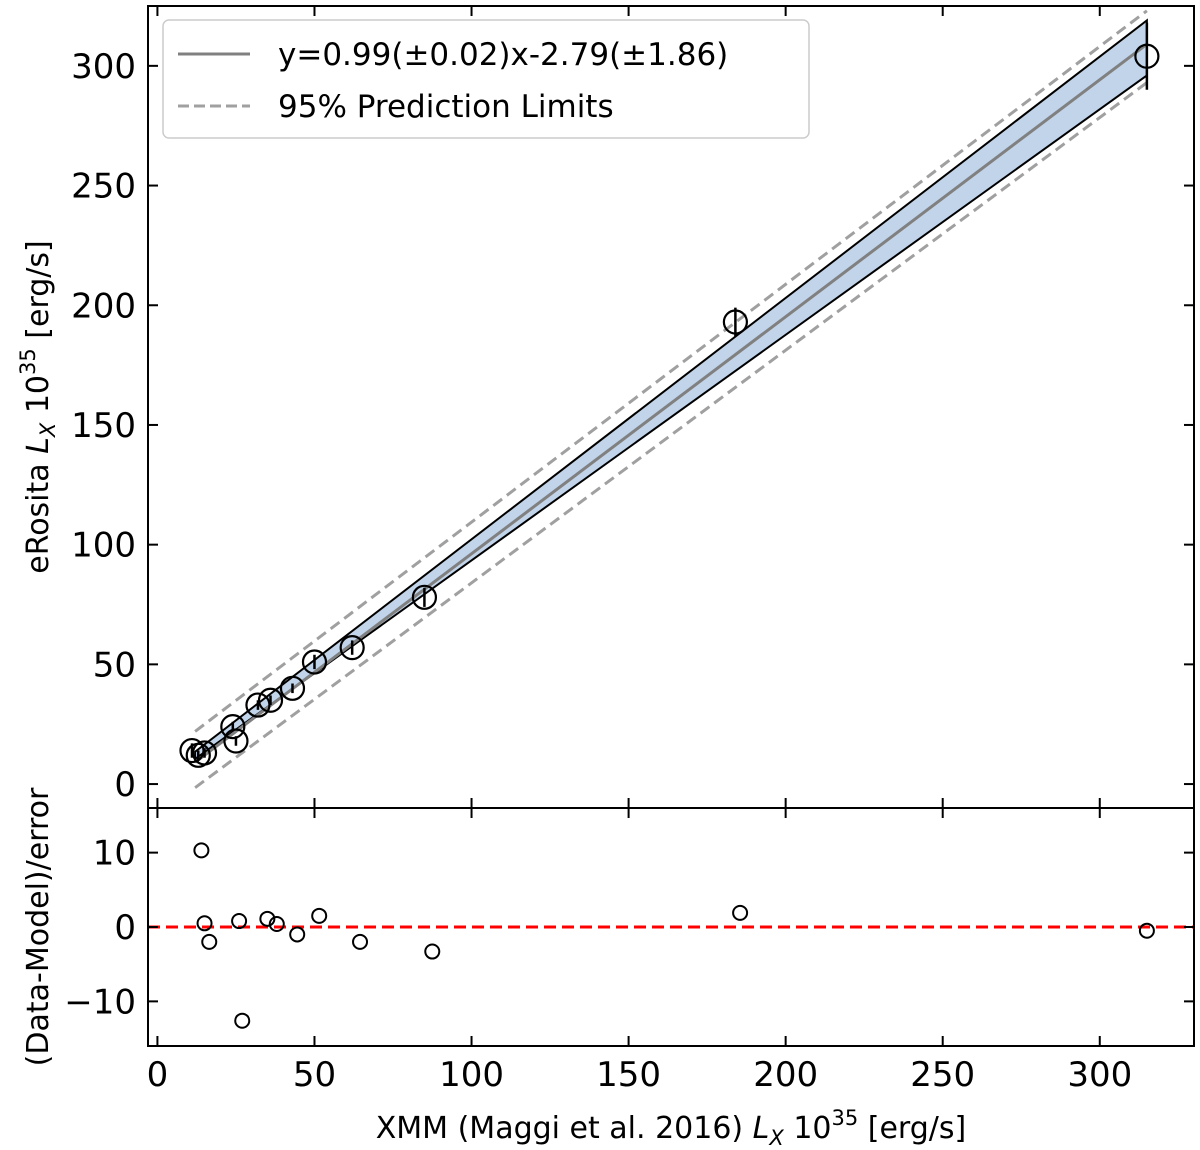 This screenshot has height=1150, width=1200. What do you see at coordinates (158, 1075) in the screenshot?
I see `x-tick-label: 0` at bounding box center [158, 1075].